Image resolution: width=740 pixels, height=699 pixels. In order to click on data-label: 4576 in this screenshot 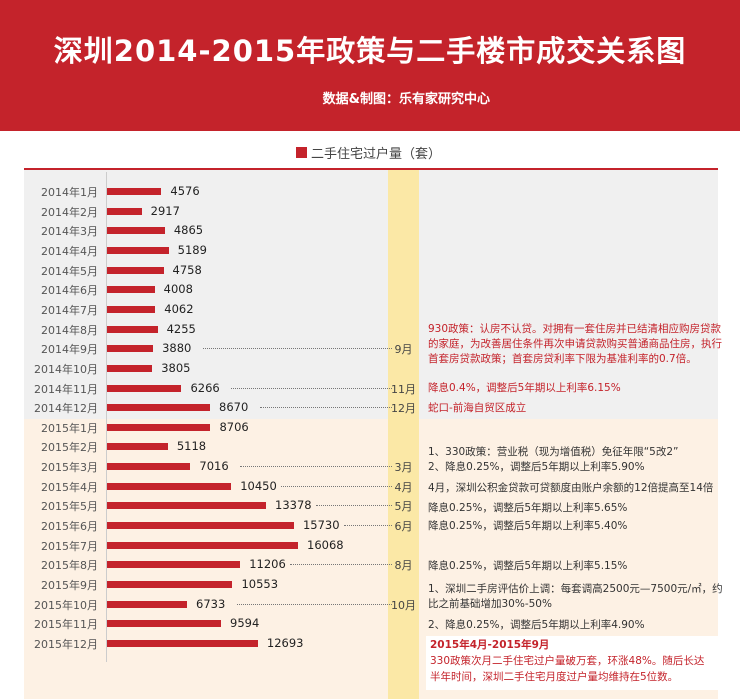, I will do `click(185, 191)`.